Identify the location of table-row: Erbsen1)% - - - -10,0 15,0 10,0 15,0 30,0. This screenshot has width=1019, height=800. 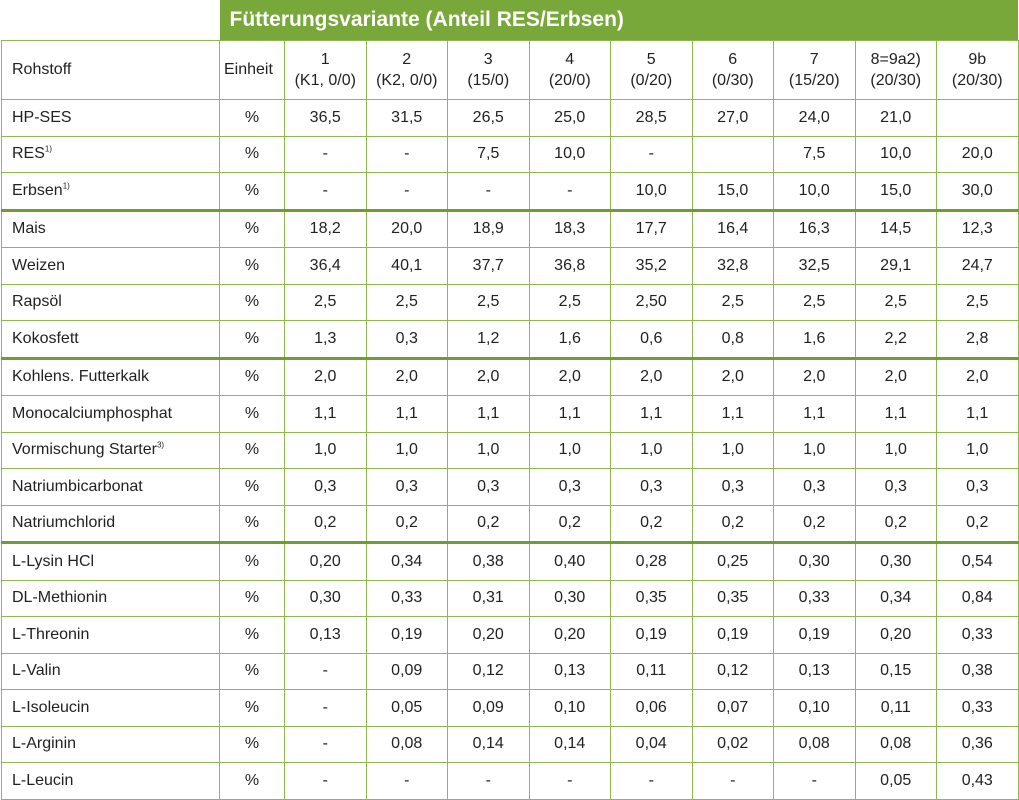
(510, 191).